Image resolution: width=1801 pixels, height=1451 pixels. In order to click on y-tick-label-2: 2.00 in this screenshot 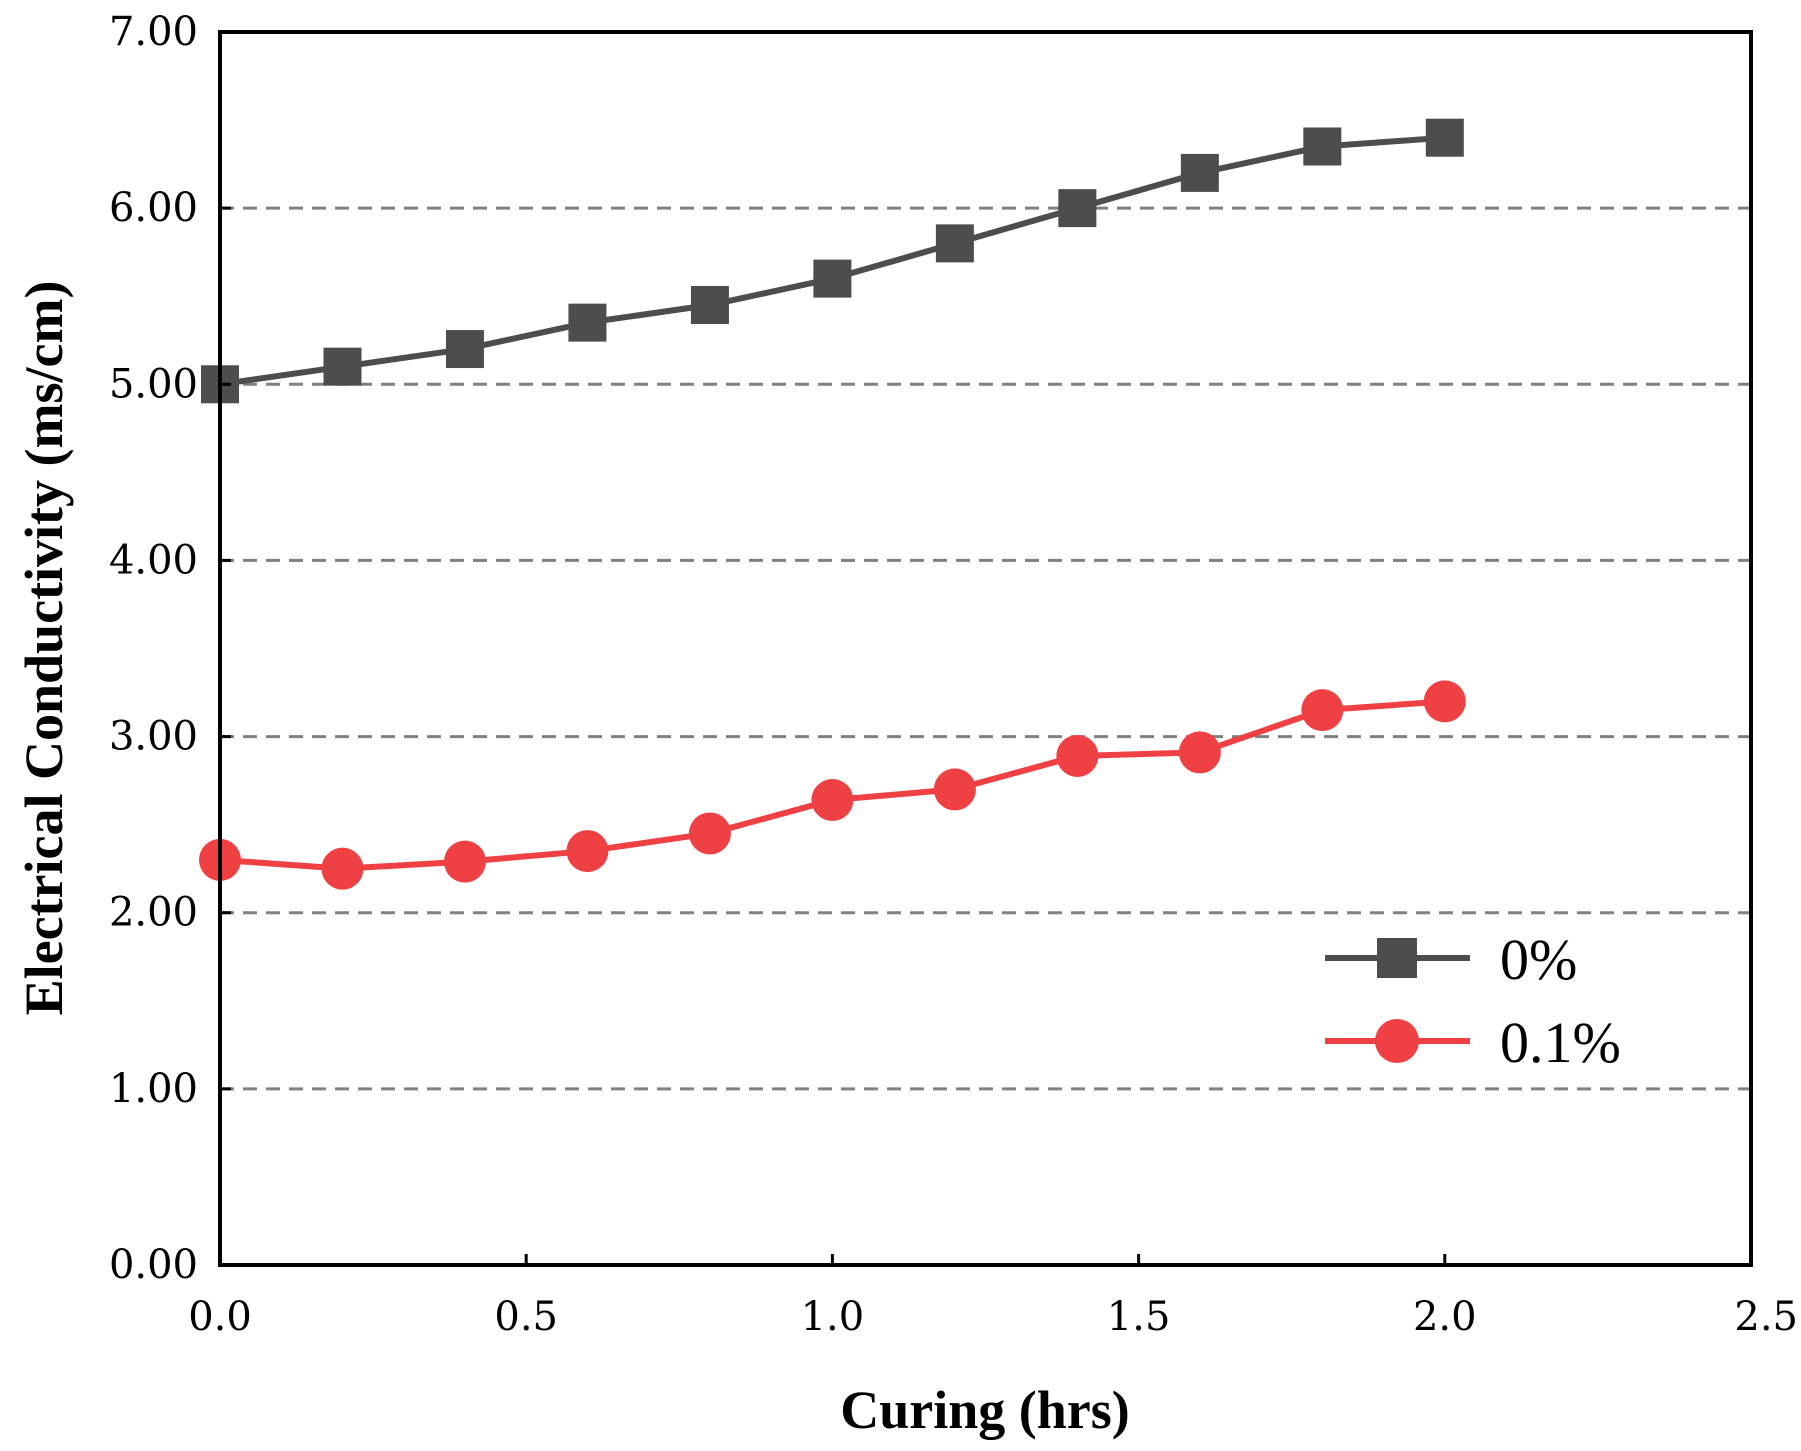, I will do `click(153, 913)`.